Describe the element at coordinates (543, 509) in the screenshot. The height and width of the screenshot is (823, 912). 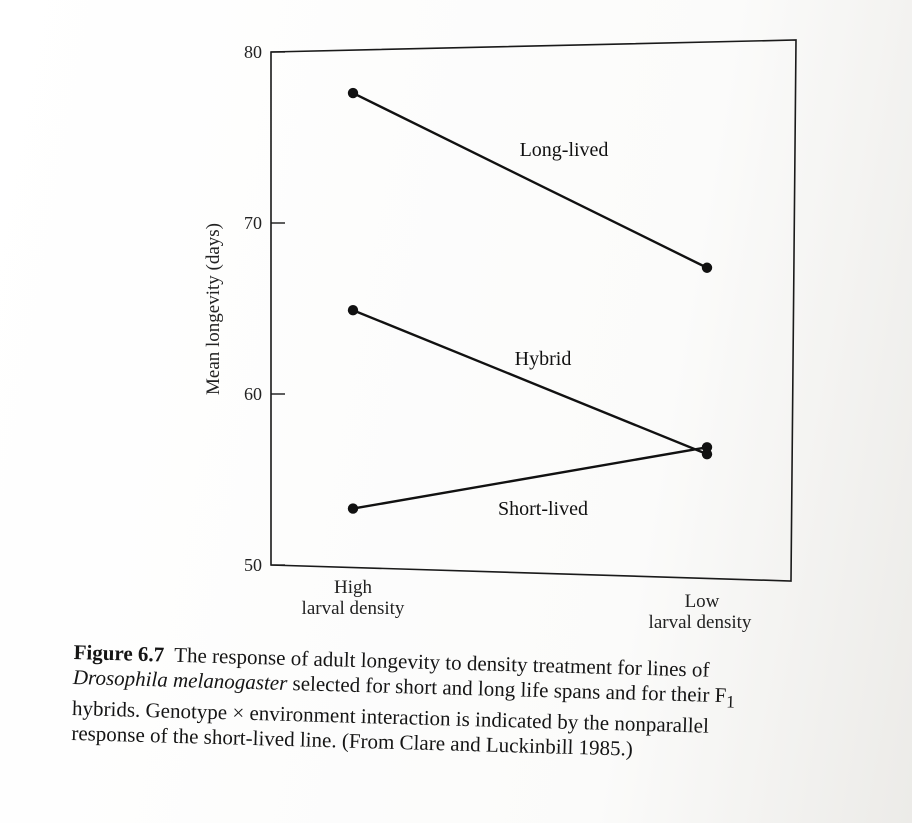
I see `series-label-short-lived: Short-lived` at that location.